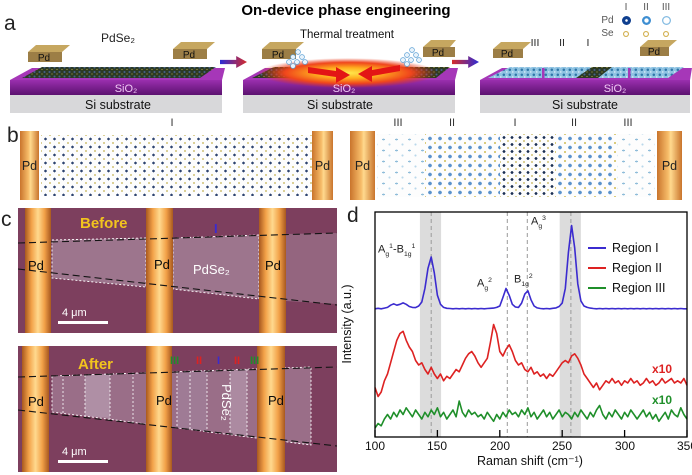 The image size is (692, 475). What do you see at coordinates (588, 43) in the screenshot?
I see `region-I-label: I` at bounding box center [588, 43].